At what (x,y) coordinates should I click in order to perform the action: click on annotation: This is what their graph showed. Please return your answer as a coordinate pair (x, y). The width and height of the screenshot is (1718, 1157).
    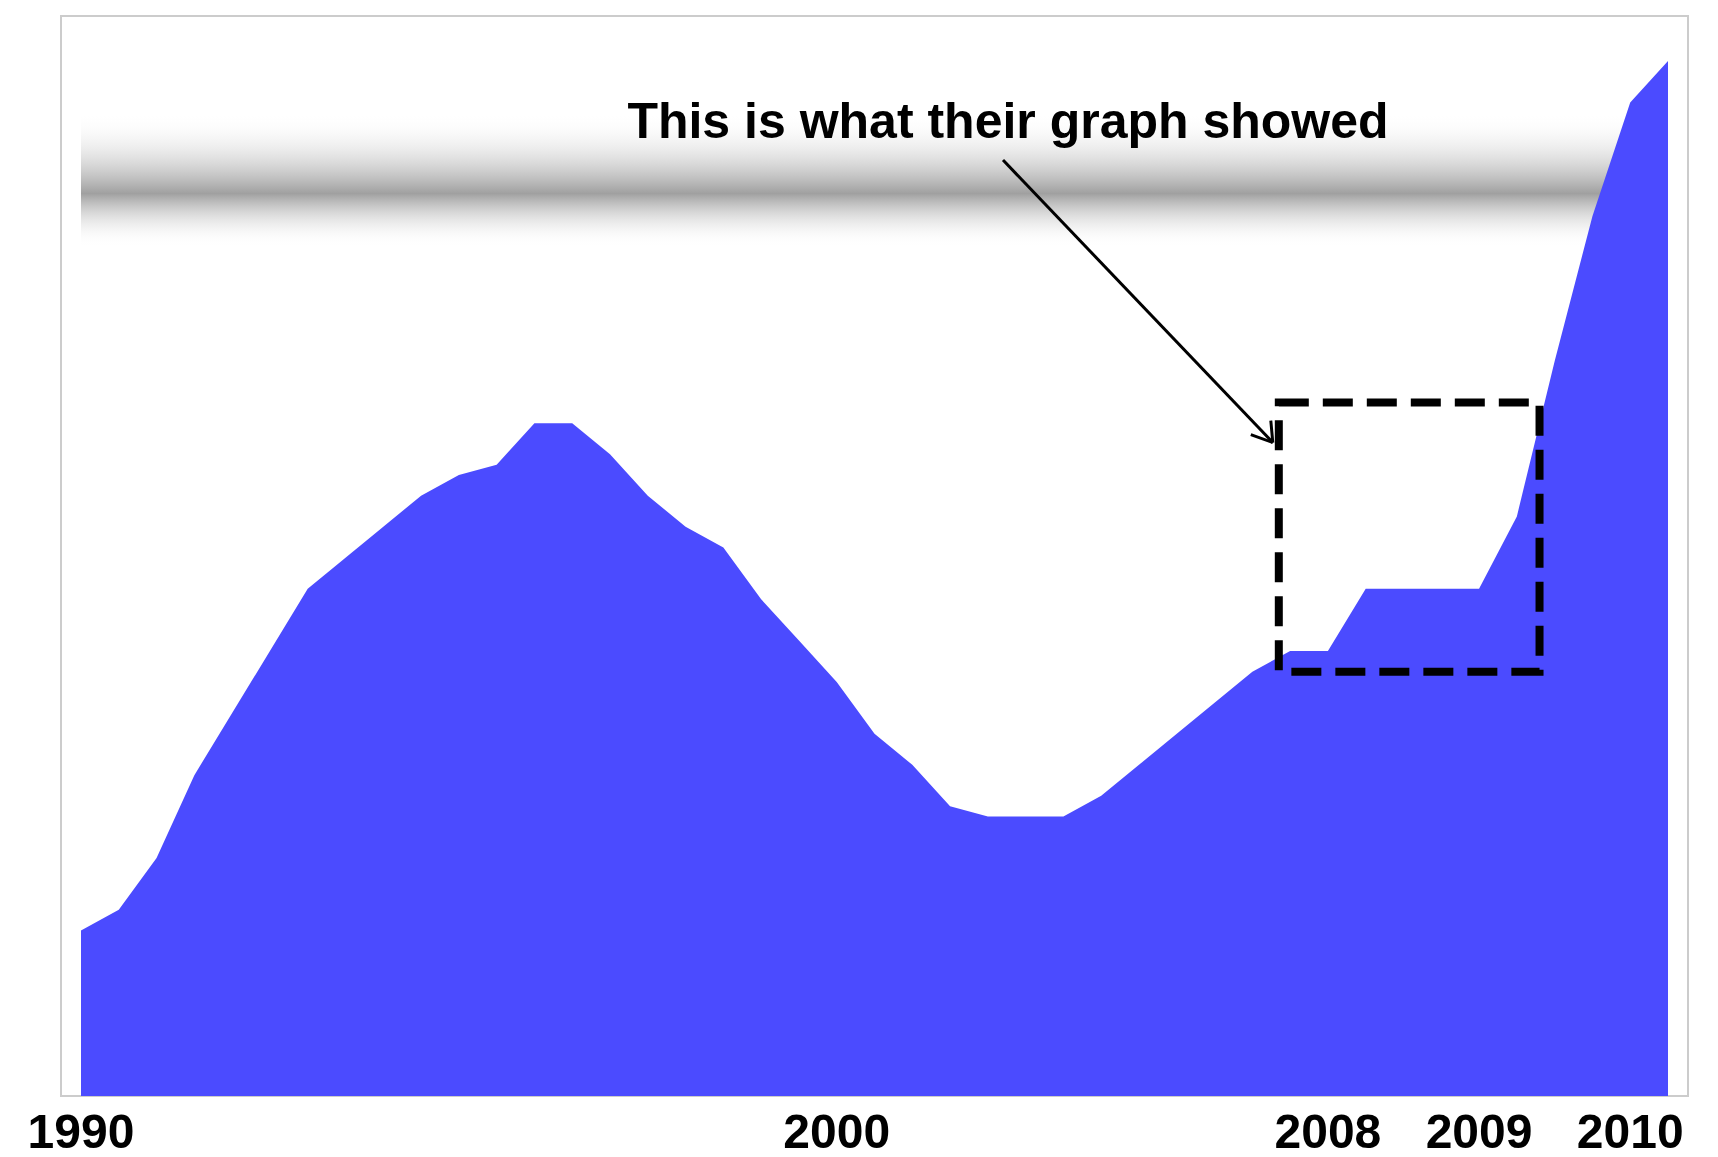
    Looking at the image, I should click on (1008, 121).